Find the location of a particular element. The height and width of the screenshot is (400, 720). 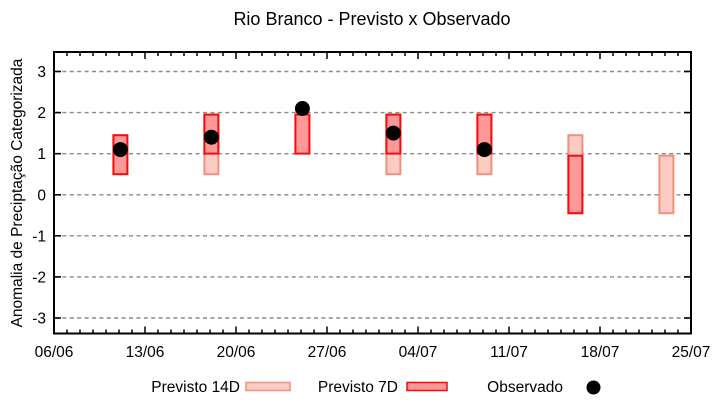

x-tick-label: 20/06 is located at coordinates (236, 352).